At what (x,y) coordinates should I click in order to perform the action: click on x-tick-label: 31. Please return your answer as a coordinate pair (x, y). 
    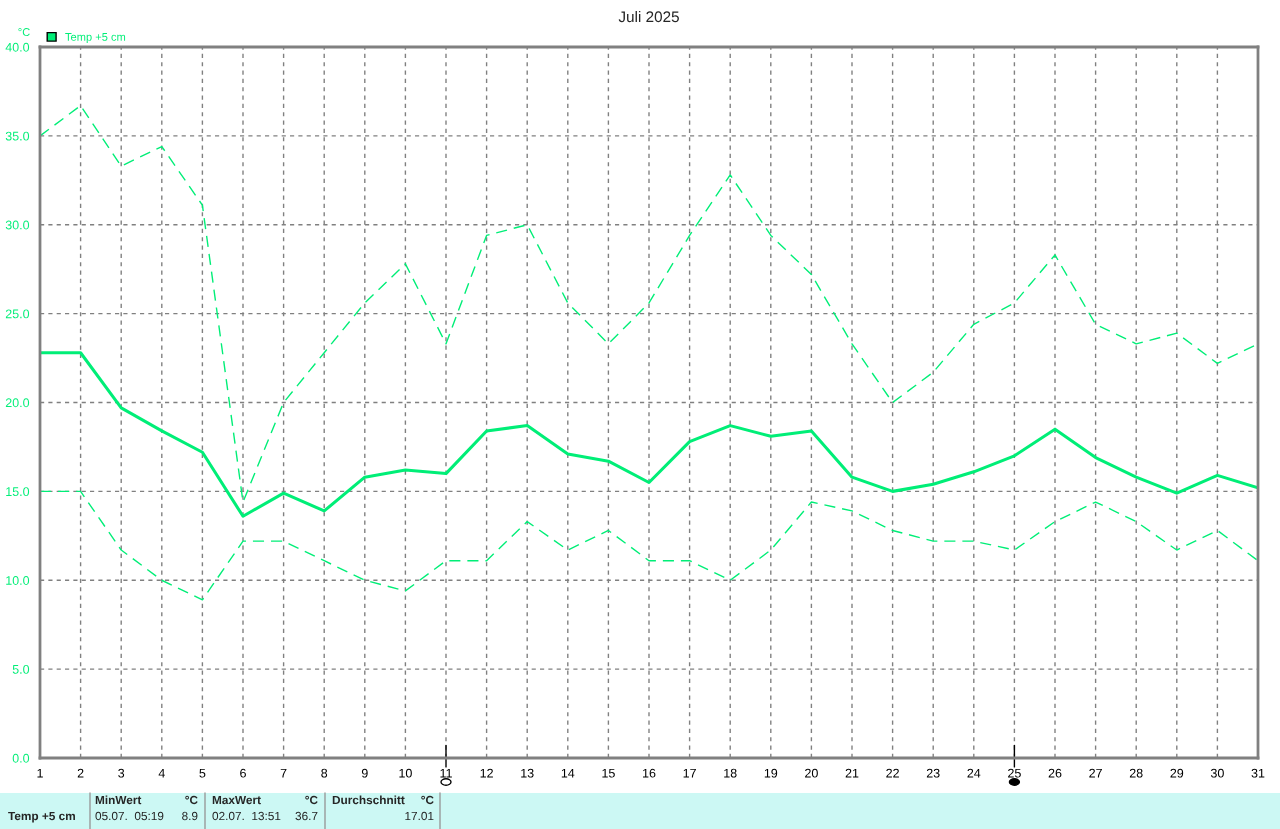
    Looking at the image, I should click on (1258, 773).